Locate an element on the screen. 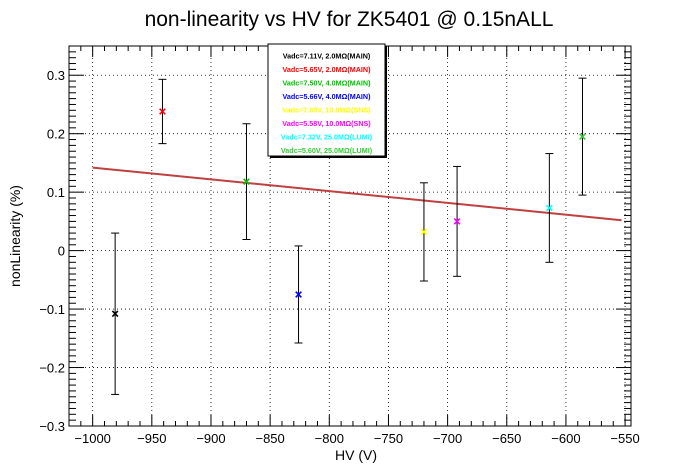 This screenshot has height=474, width=698. legend-entry: Vadc=7.50V, 4.0MΩ(MAIN) is located at coordinates (327, 83).